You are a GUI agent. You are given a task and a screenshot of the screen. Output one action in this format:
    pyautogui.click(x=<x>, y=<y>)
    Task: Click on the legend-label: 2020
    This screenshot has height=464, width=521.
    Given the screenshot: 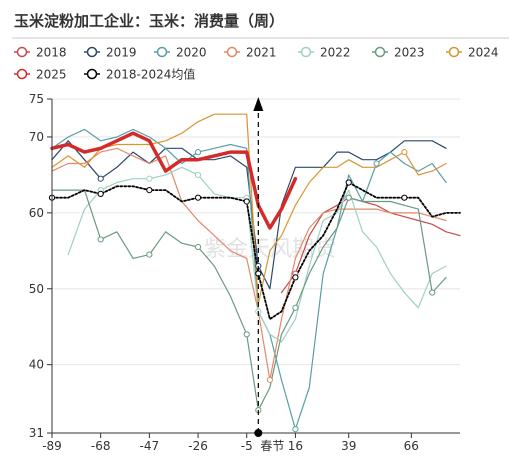 What is the action you would take?
    pyautogui.click(x=191, y=53)
    